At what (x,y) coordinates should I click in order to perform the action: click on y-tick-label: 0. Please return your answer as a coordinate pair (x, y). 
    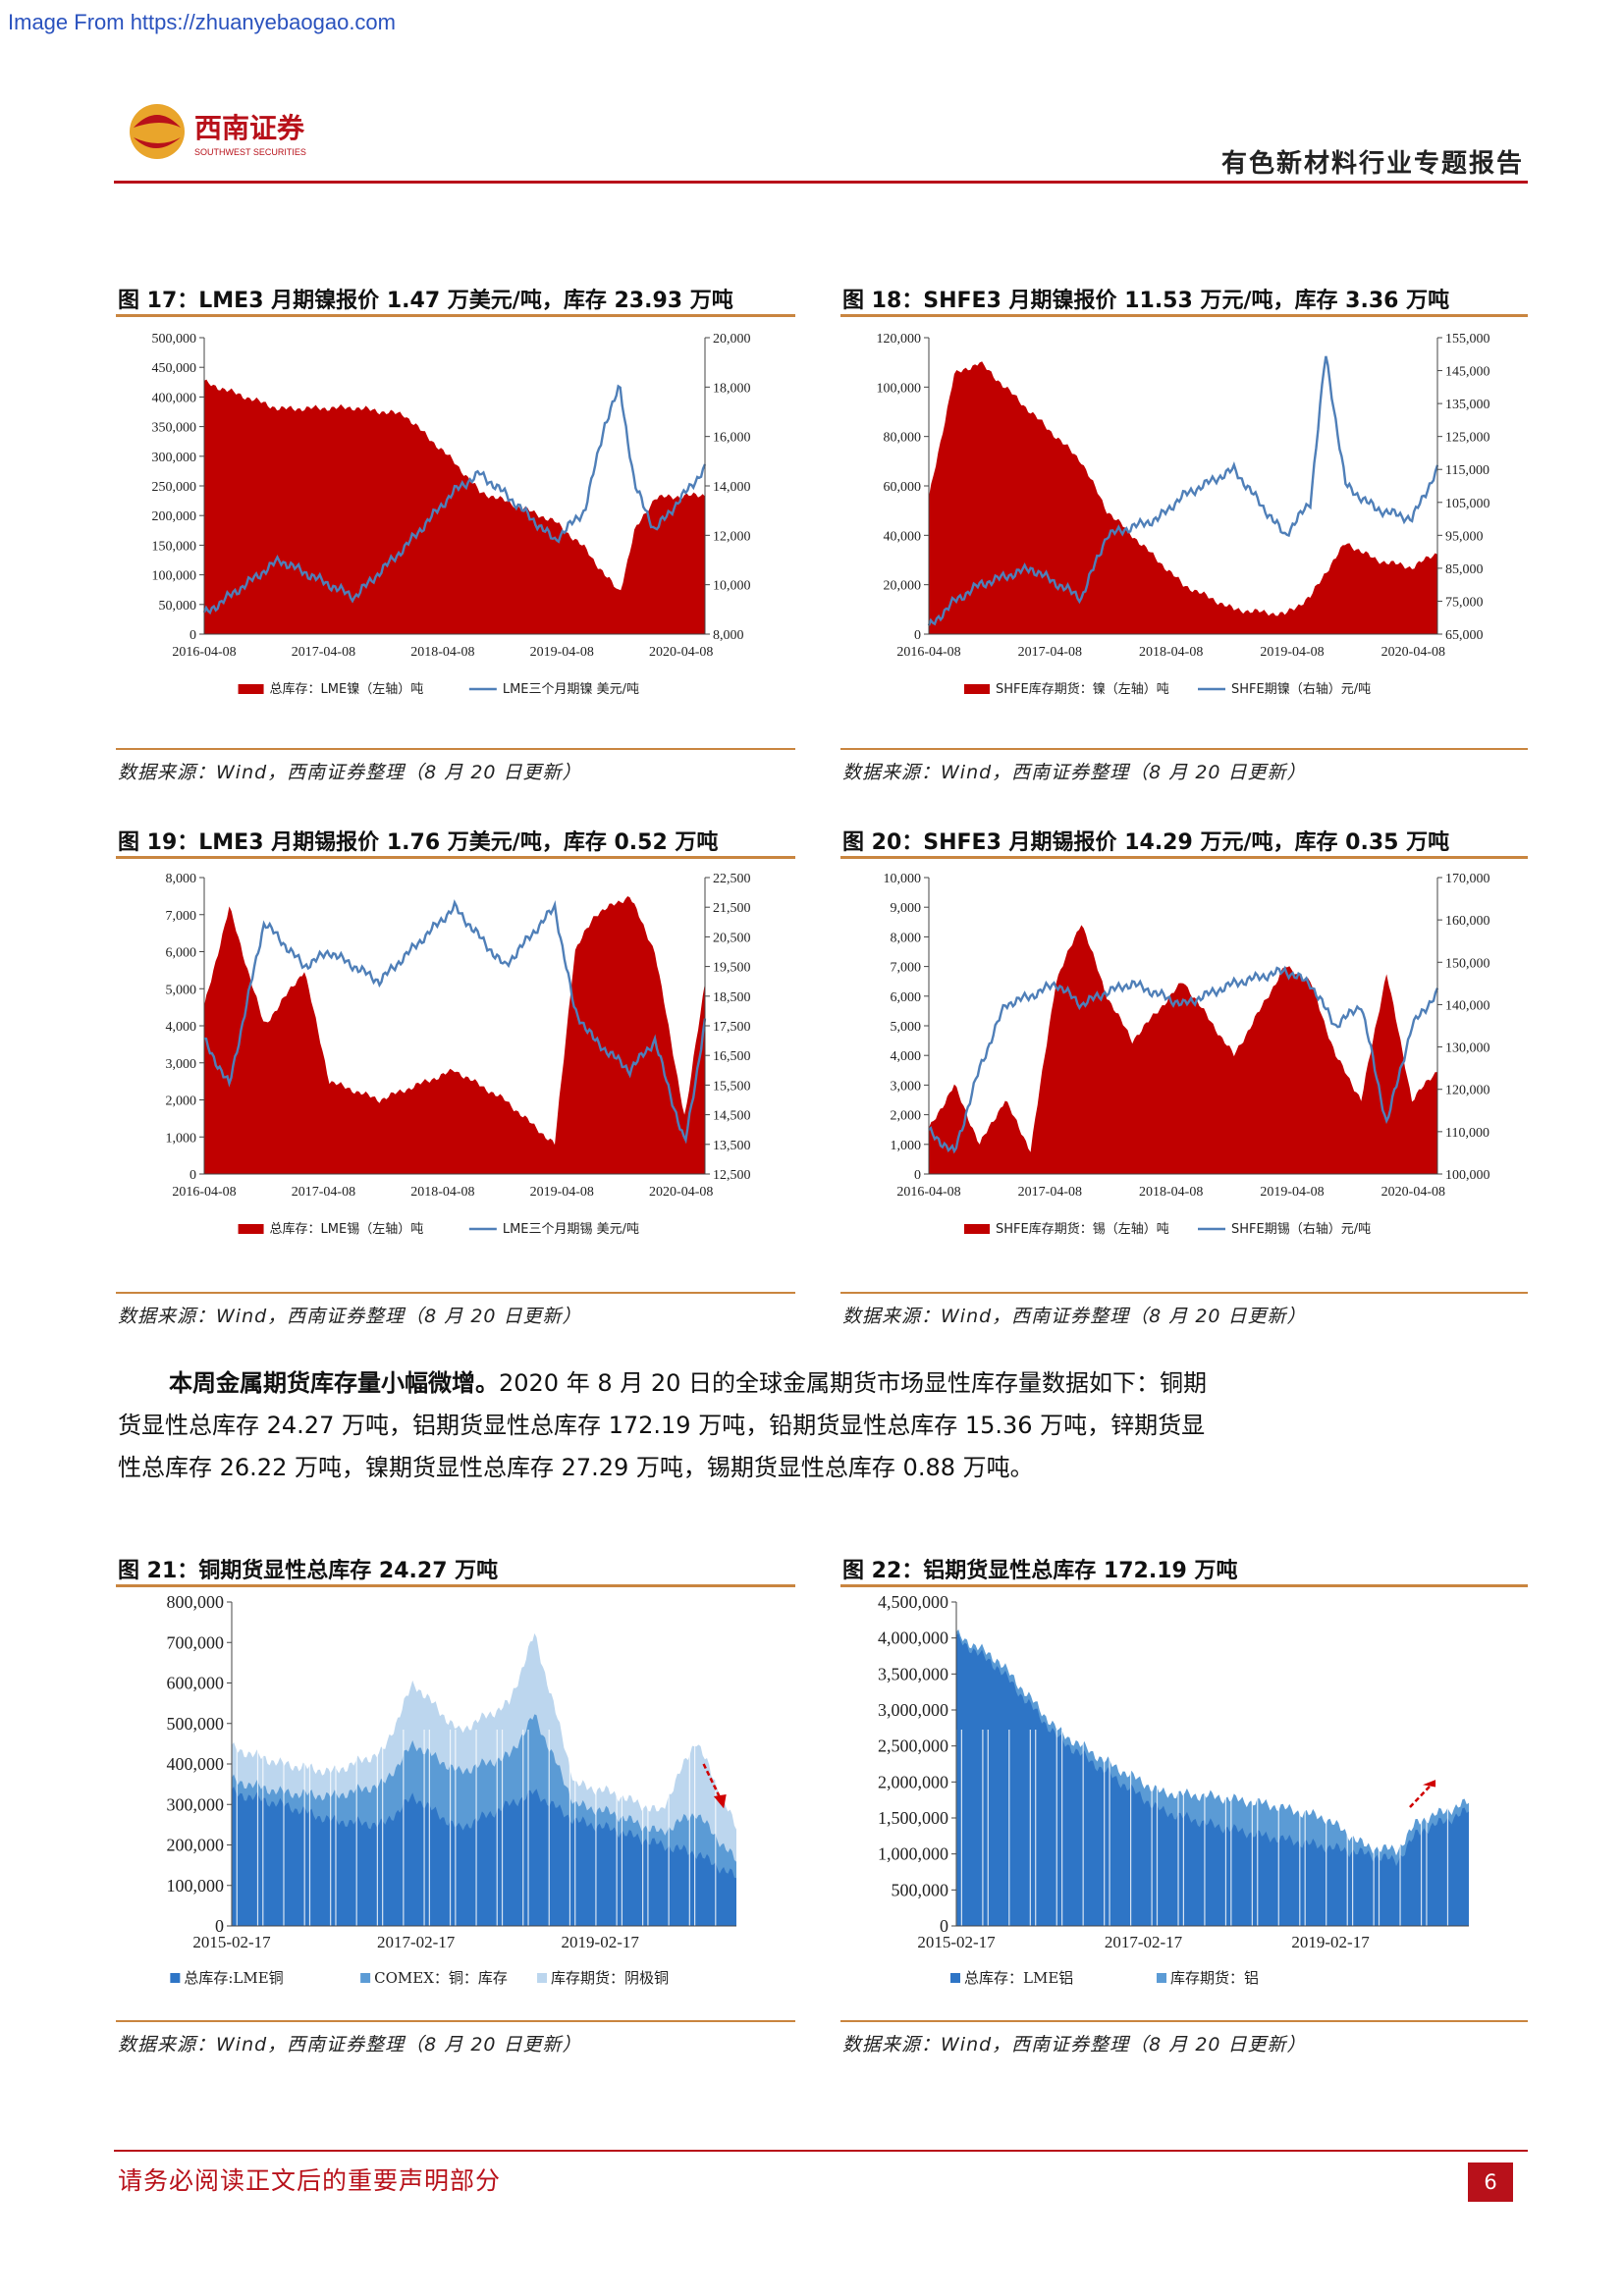
    Looking at the image, I should click on (219, 1926).